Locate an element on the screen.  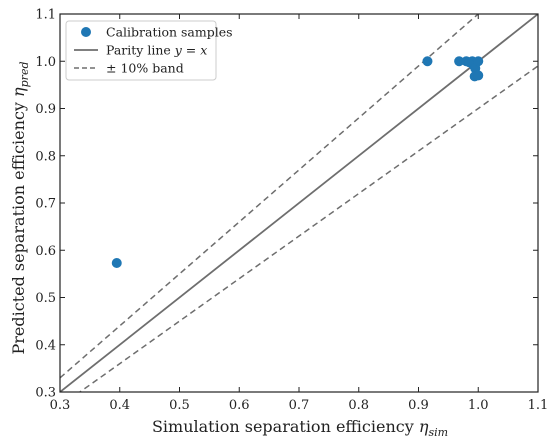
y-tick-label-3: 0.6 is located at coordinates (45, 251).